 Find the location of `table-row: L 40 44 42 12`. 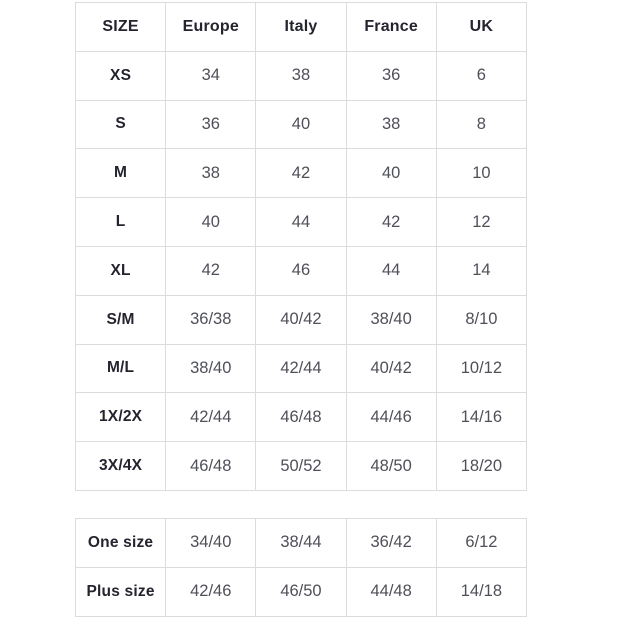

table-row: L 40 44 42 12 is located at coordinates (301, 222).